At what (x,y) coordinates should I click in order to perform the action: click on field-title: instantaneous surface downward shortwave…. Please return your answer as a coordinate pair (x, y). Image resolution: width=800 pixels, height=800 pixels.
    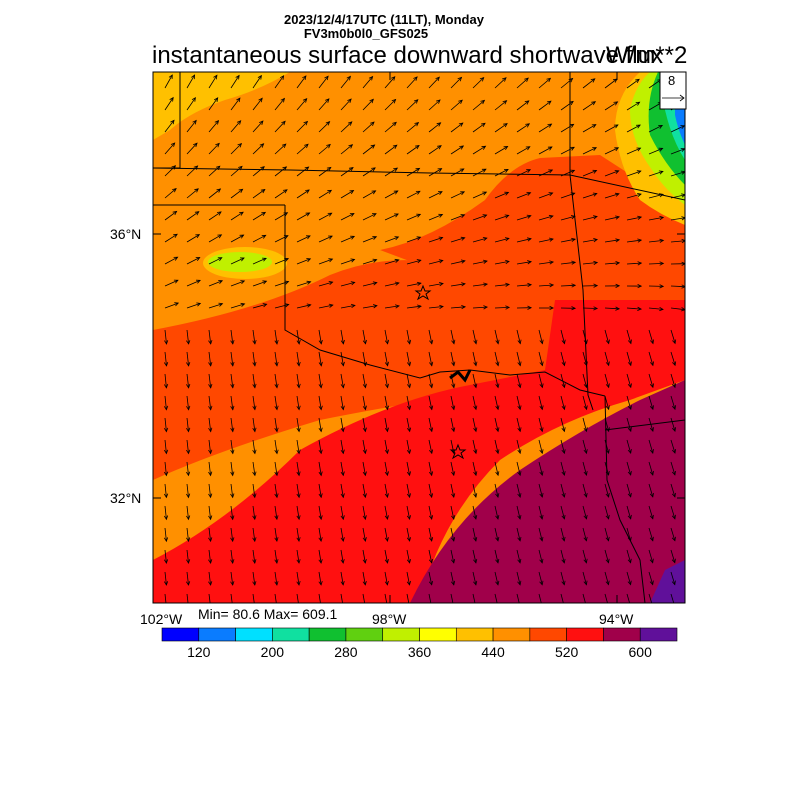
    Looking at the image, I should click on (407, 55).